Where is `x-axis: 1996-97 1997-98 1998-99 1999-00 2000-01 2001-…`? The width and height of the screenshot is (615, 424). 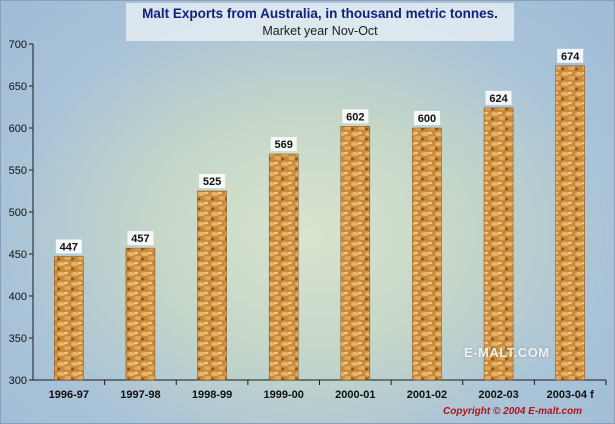 x-axis: 1996-97 1997-98 1998-99 1999-00 2000-01 2001-… is located at coordinates (320, 390).